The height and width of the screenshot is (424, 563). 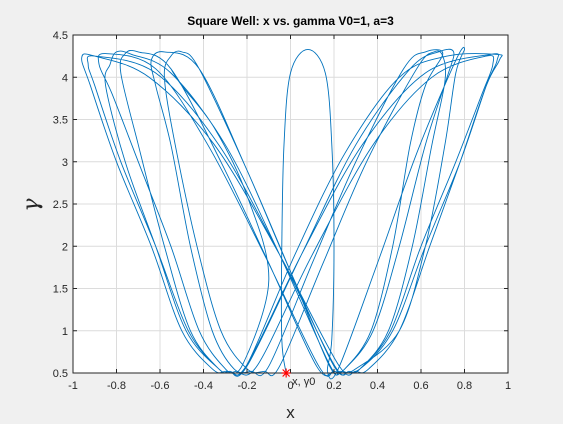 What do you see at coordinates (464, 386) in the screenshot?
I see `x-tick-label: 0.8` at bounding box center [464, 386].